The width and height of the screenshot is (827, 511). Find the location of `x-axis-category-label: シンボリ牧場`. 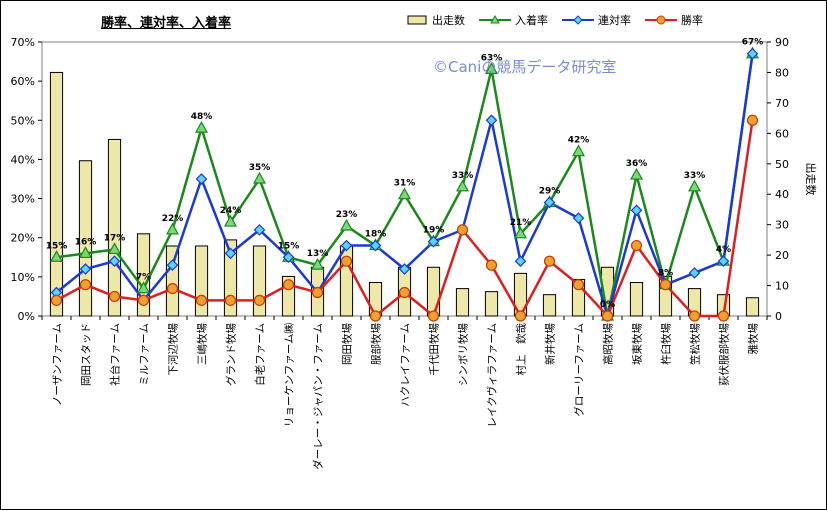

x-axis-category-label: シンボリ牧場 is located at coordinates (463, 354).